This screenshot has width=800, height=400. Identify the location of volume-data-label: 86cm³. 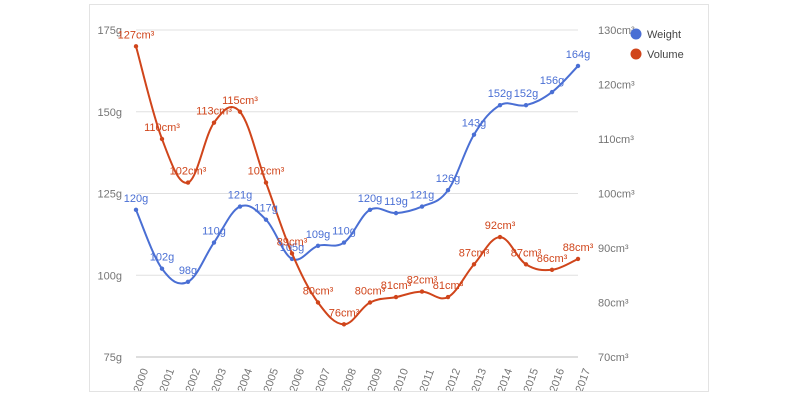
(552, 259).